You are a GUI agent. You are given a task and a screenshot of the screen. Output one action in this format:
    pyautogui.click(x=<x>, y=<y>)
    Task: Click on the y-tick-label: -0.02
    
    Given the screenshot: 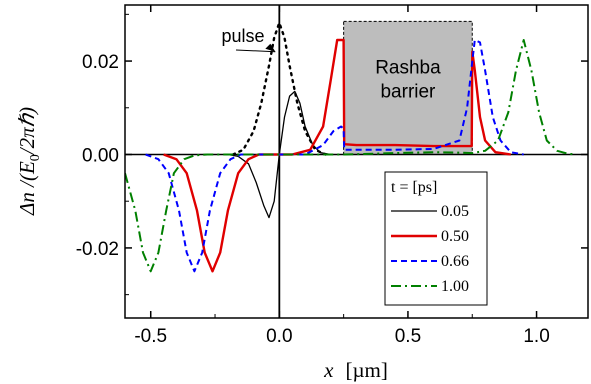 What is the action you would take?
    pyautogui.click(x=97, y=249)
    